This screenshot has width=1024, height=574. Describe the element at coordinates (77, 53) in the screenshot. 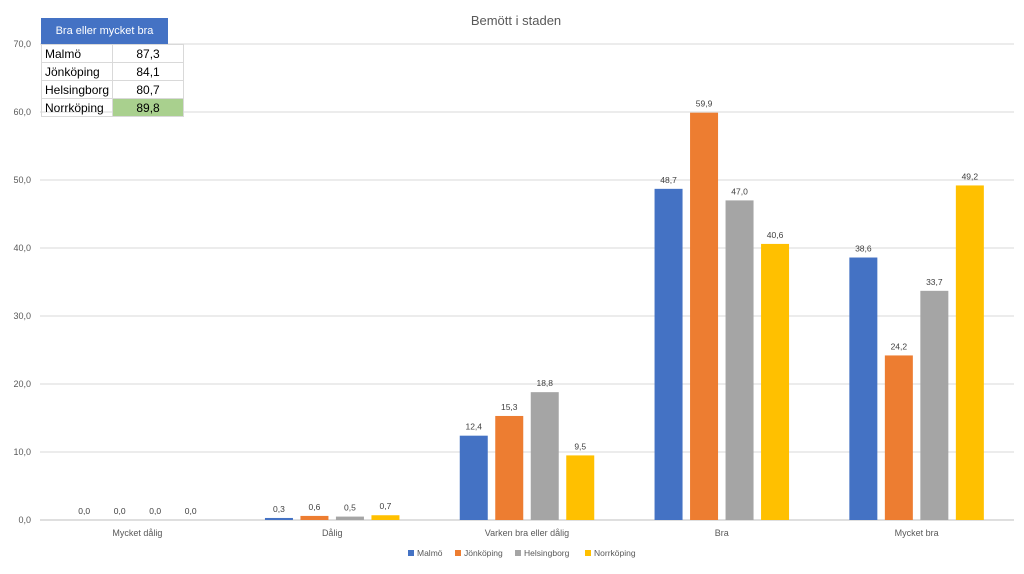

I see `city-cell: Malmö` at that location.